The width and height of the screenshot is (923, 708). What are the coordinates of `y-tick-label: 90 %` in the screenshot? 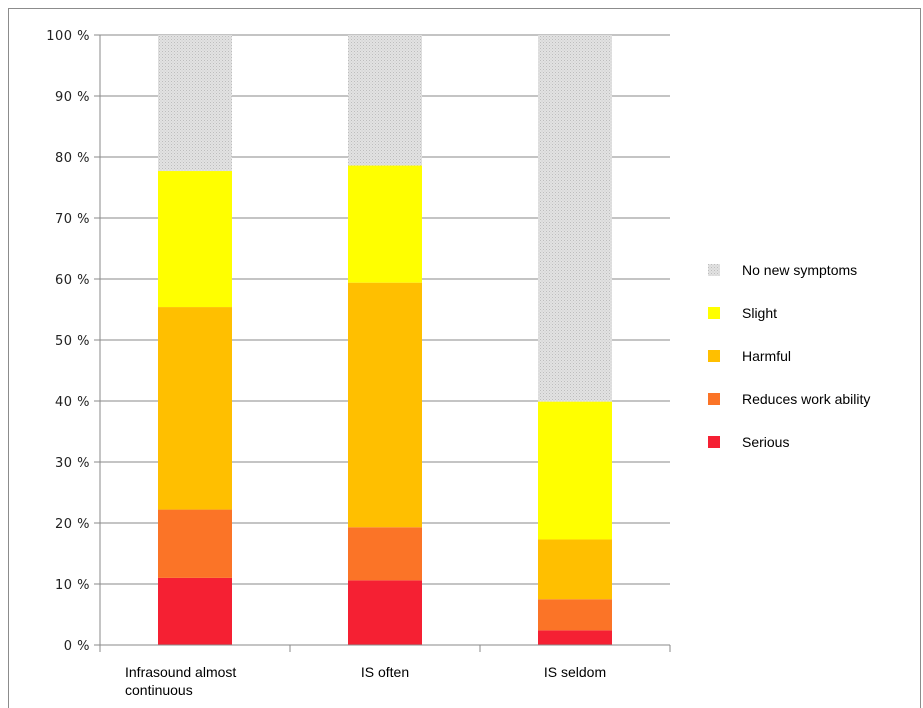 It's located at (72, 97).